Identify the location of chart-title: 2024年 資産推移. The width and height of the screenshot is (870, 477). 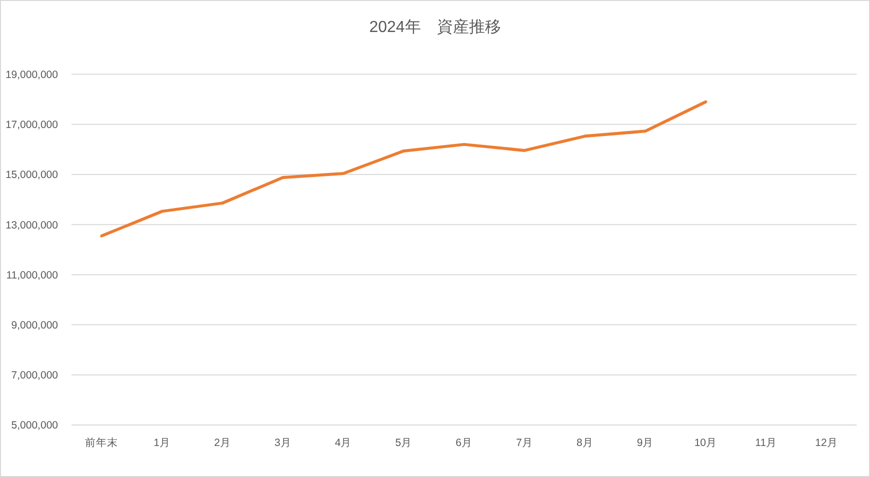
(435, 27).